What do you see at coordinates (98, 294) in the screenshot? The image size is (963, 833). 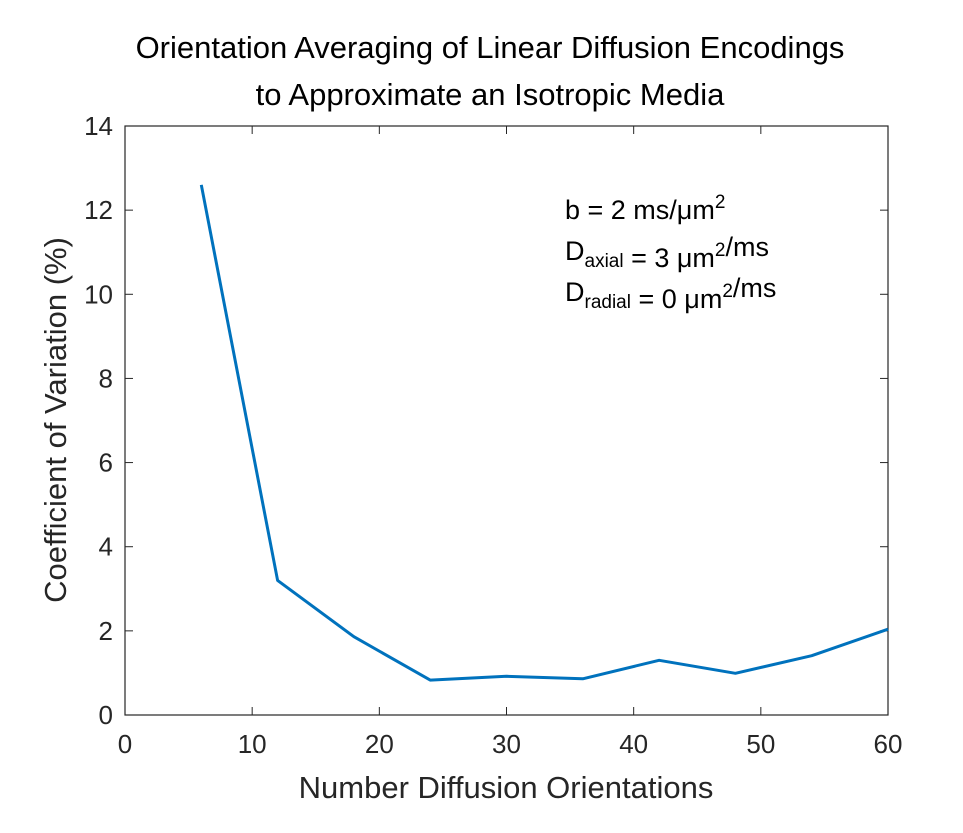 I see `y-tick-label: 10` at bounding box center [98, 294].